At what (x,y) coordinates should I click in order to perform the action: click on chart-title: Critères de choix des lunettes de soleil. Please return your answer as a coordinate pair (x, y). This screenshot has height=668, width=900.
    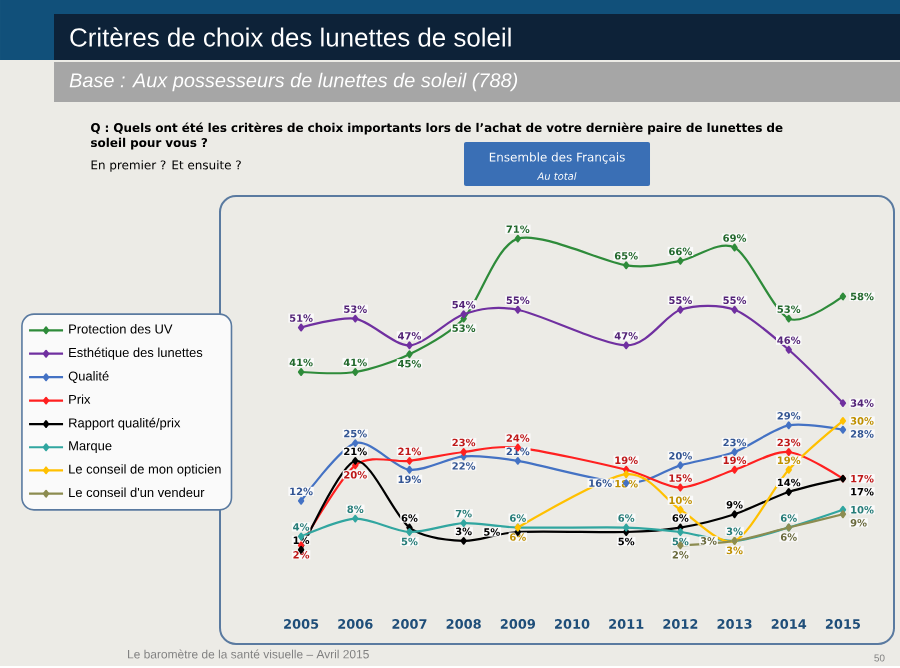
    Looking at the image, I should click on (290, 37).